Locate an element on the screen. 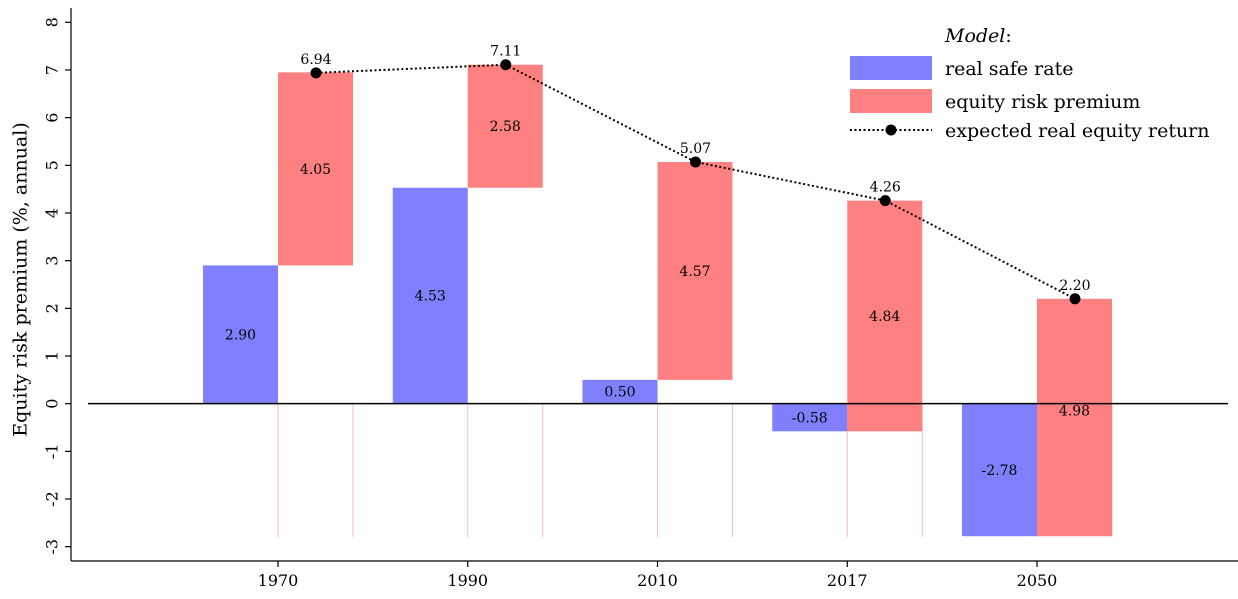  legend-swatch-equity-risk-premium is located at coordinates (891, 101).